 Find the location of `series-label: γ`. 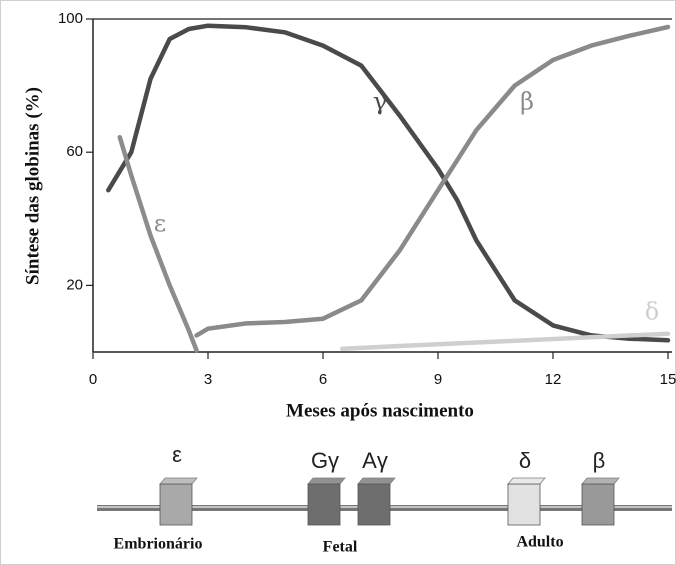

series-label: γ is located at coordinates (380, 102).